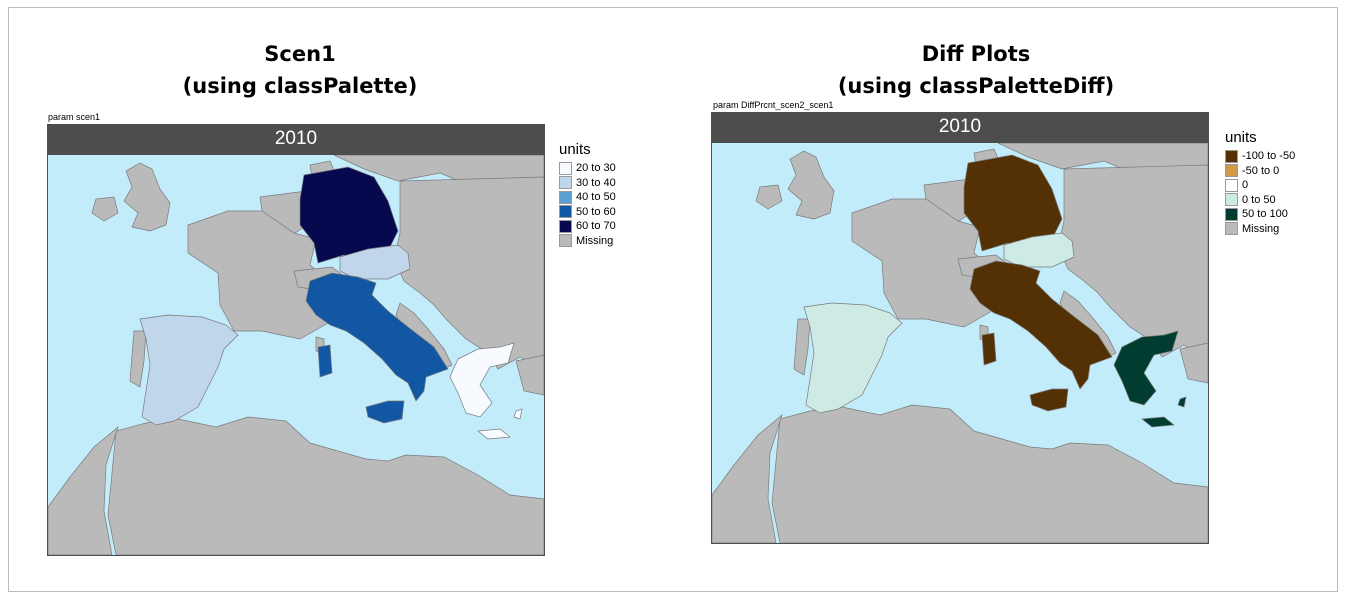 This screenshot has height=602, width=1352. I want to click on right-heading-title: Diff Plots, so click(976, 54).